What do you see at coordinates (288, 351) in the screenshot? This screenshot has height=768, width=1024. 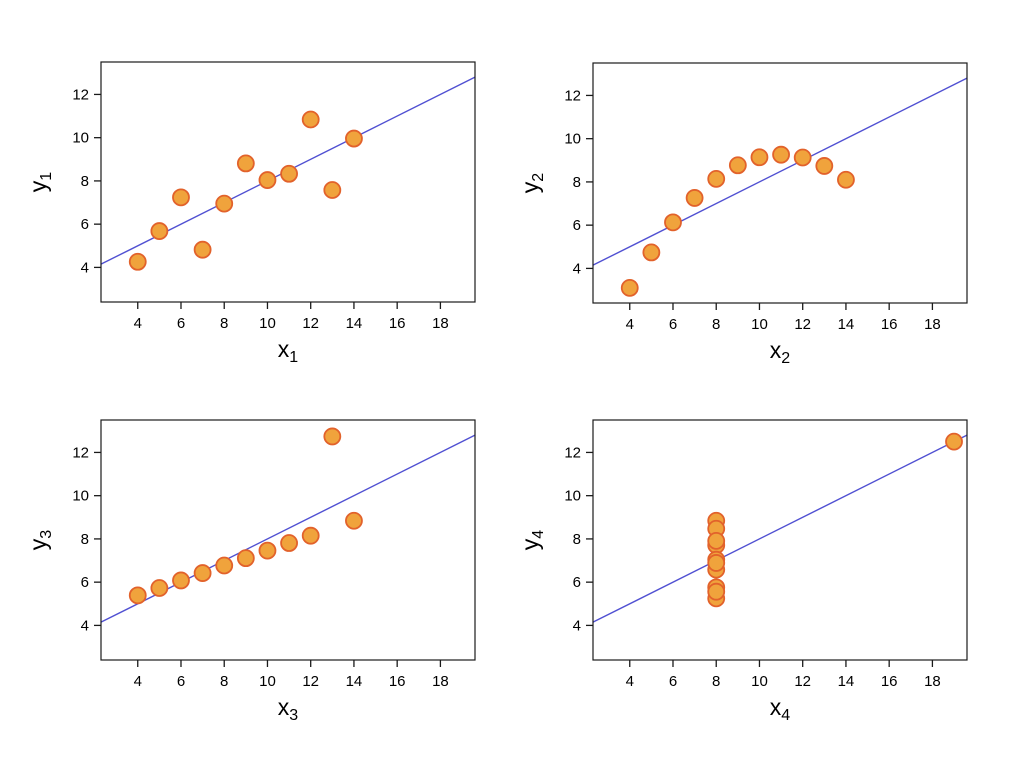 I see `x-axis-label: x1` at bounding box center [288, 351].